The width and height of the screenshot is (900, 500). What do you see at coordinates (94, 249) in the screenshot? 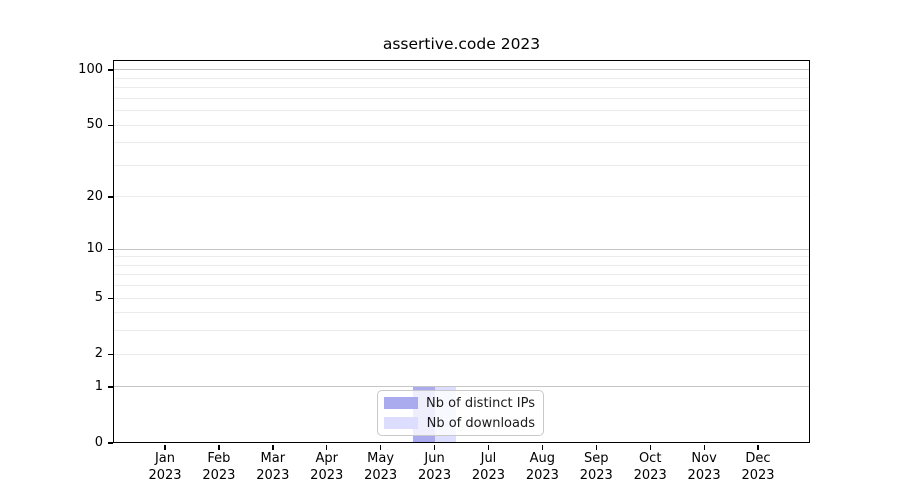
I see `y-tick-label: 10` at bounding box center [94, 249].